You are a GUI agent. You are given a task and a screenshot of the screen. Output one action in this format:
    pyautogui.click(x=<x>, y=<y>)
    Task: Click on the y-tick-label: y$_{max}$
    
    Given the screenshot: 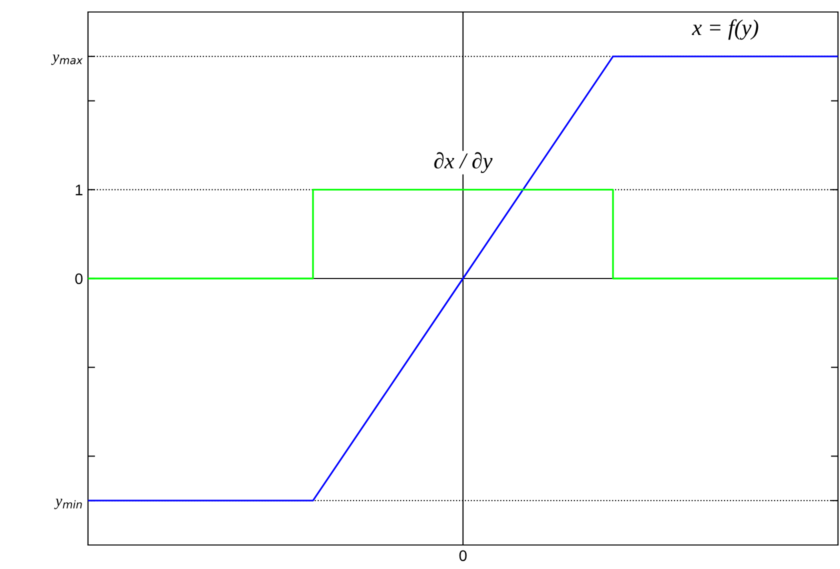 What is the action you would take?
    pyautogui.click(x=67, y=59)
    